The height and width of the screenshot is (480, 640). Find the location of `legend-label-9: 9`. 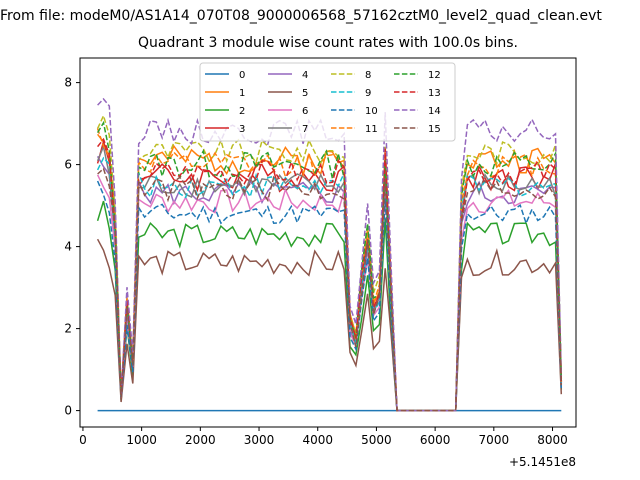

legend-label-9: 9 is located at coordinates (368, 93).